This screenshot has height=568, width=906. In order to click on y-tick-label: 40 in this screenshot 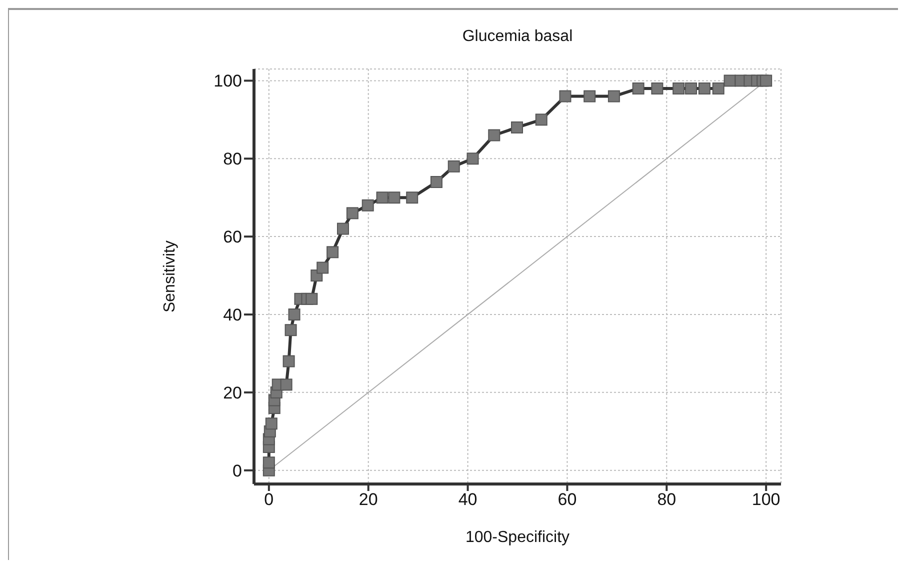, I will do `click(232, 315)`.